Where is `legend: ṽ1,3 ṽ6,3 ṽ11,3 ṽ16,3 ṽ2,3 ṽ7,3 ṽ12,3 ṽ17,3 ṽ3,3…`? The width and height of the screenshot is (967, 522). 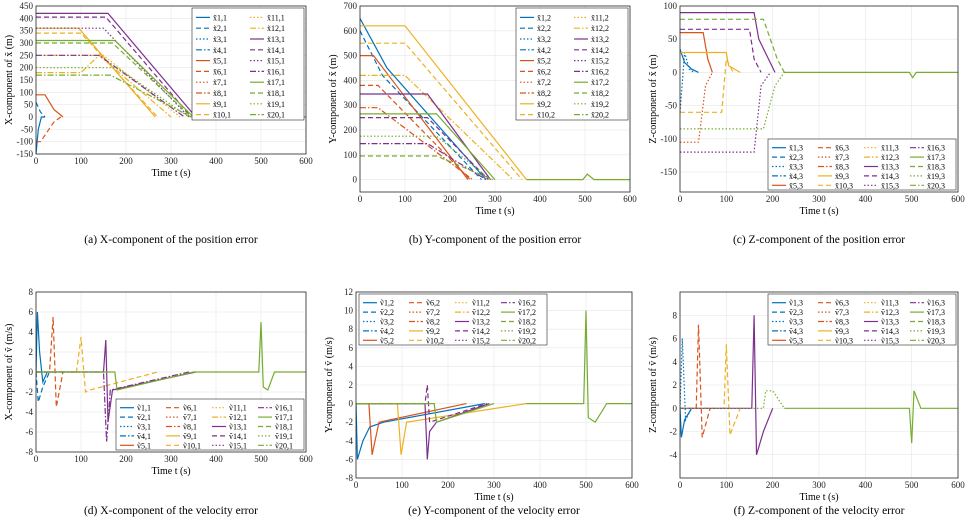
legend: ṽ1,3 ṽ6,3 ṽ11,3 ṽ16,3 ṽ2,3 ṽ7,3 ṽ12,3 ṽ17,3 ṽ3,3… is located at coordinates (862, 319).